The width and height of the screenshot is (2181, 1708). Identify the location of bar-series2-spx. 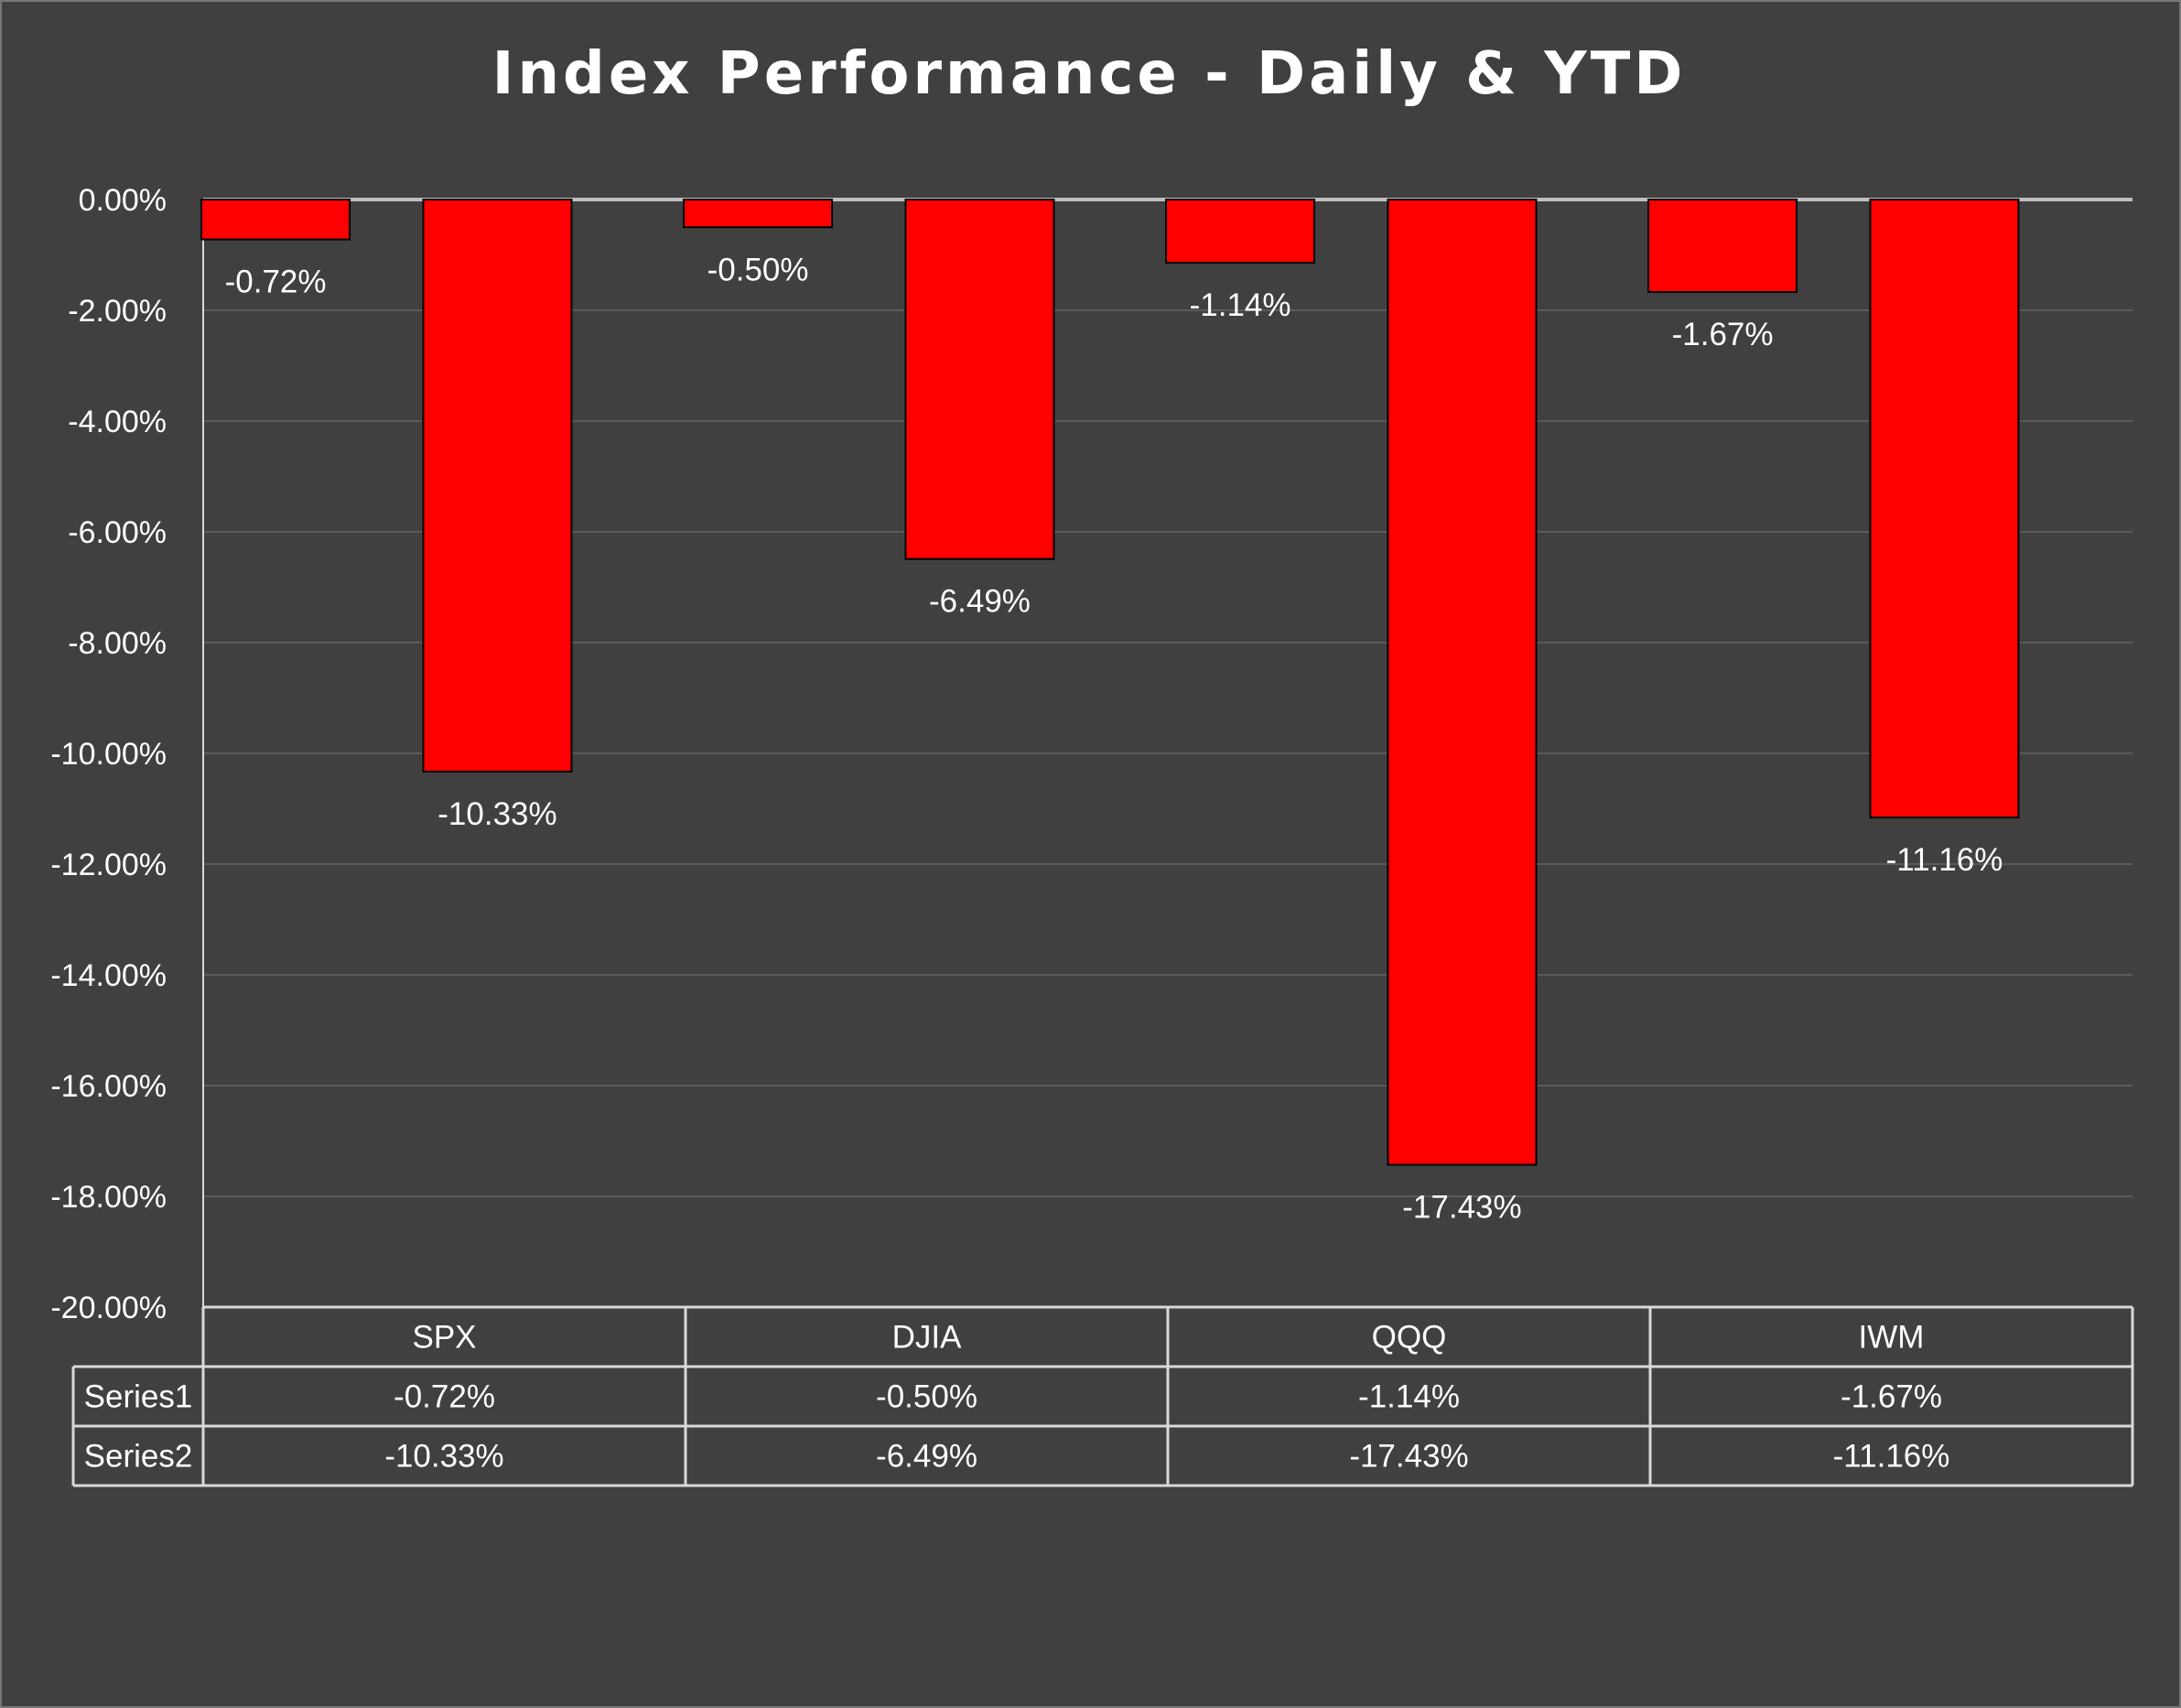
(498, 486).